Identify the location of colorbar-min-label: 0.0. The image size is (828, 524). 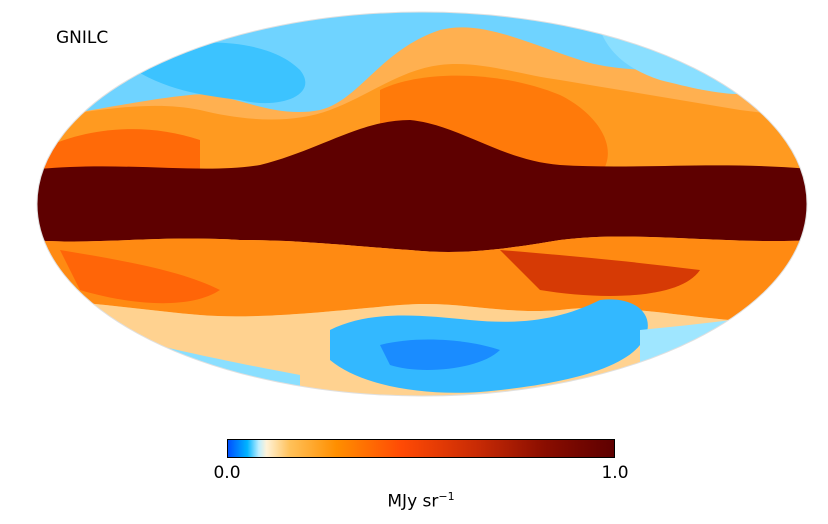
(227, 473).